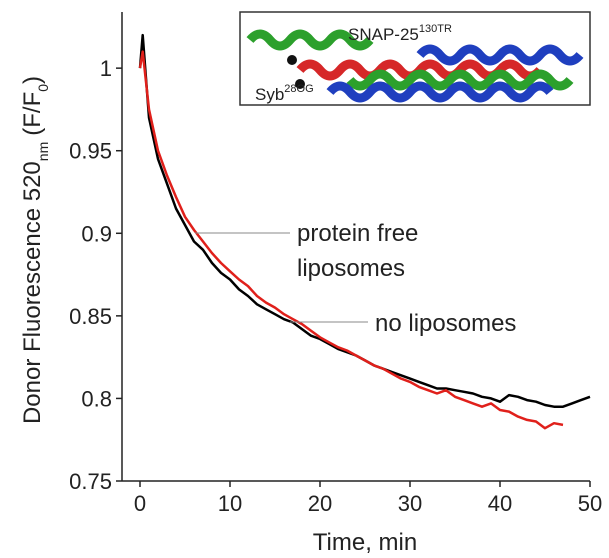  What do you see at coordinates (90, 151) in the screenshot?
I see `y-tick-label: 0.95` at bounding box center [90, 151].